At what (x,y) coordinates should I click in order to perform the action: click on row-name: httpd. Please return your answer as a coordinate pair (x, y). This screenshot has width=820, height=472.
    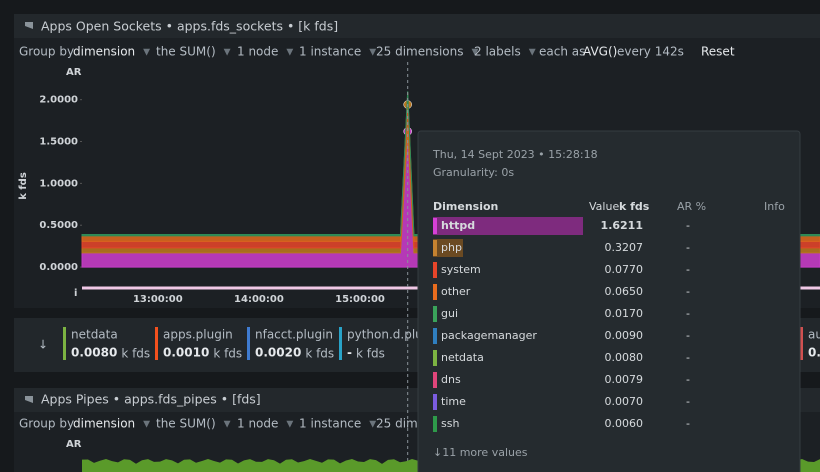
    Looking at the image, I should click on (458, 225).